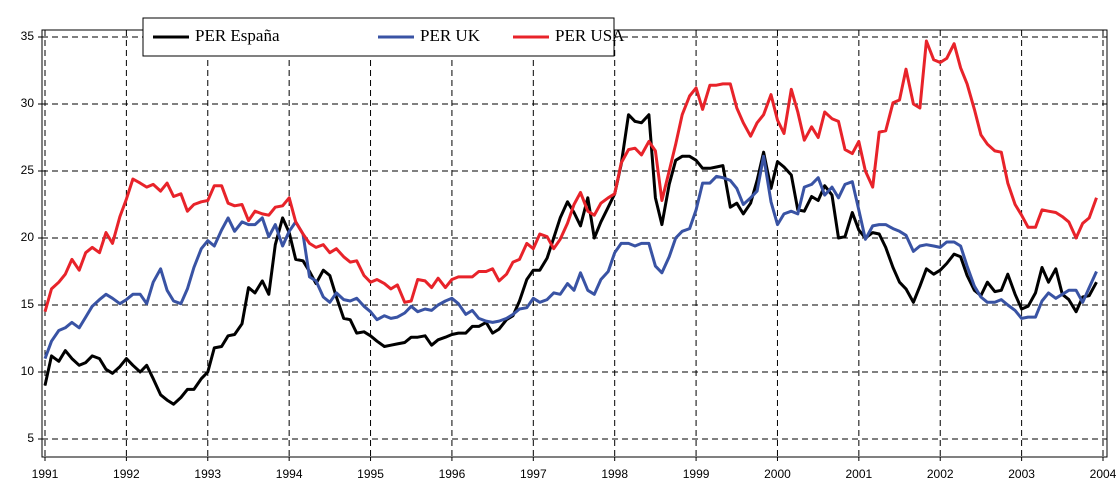 This screenshot has width=1116, height=494. What do you see at coordinates (289, 474) in the screenshot?
I see `x-tick-label: 1994` at bounding box center [289, 474].